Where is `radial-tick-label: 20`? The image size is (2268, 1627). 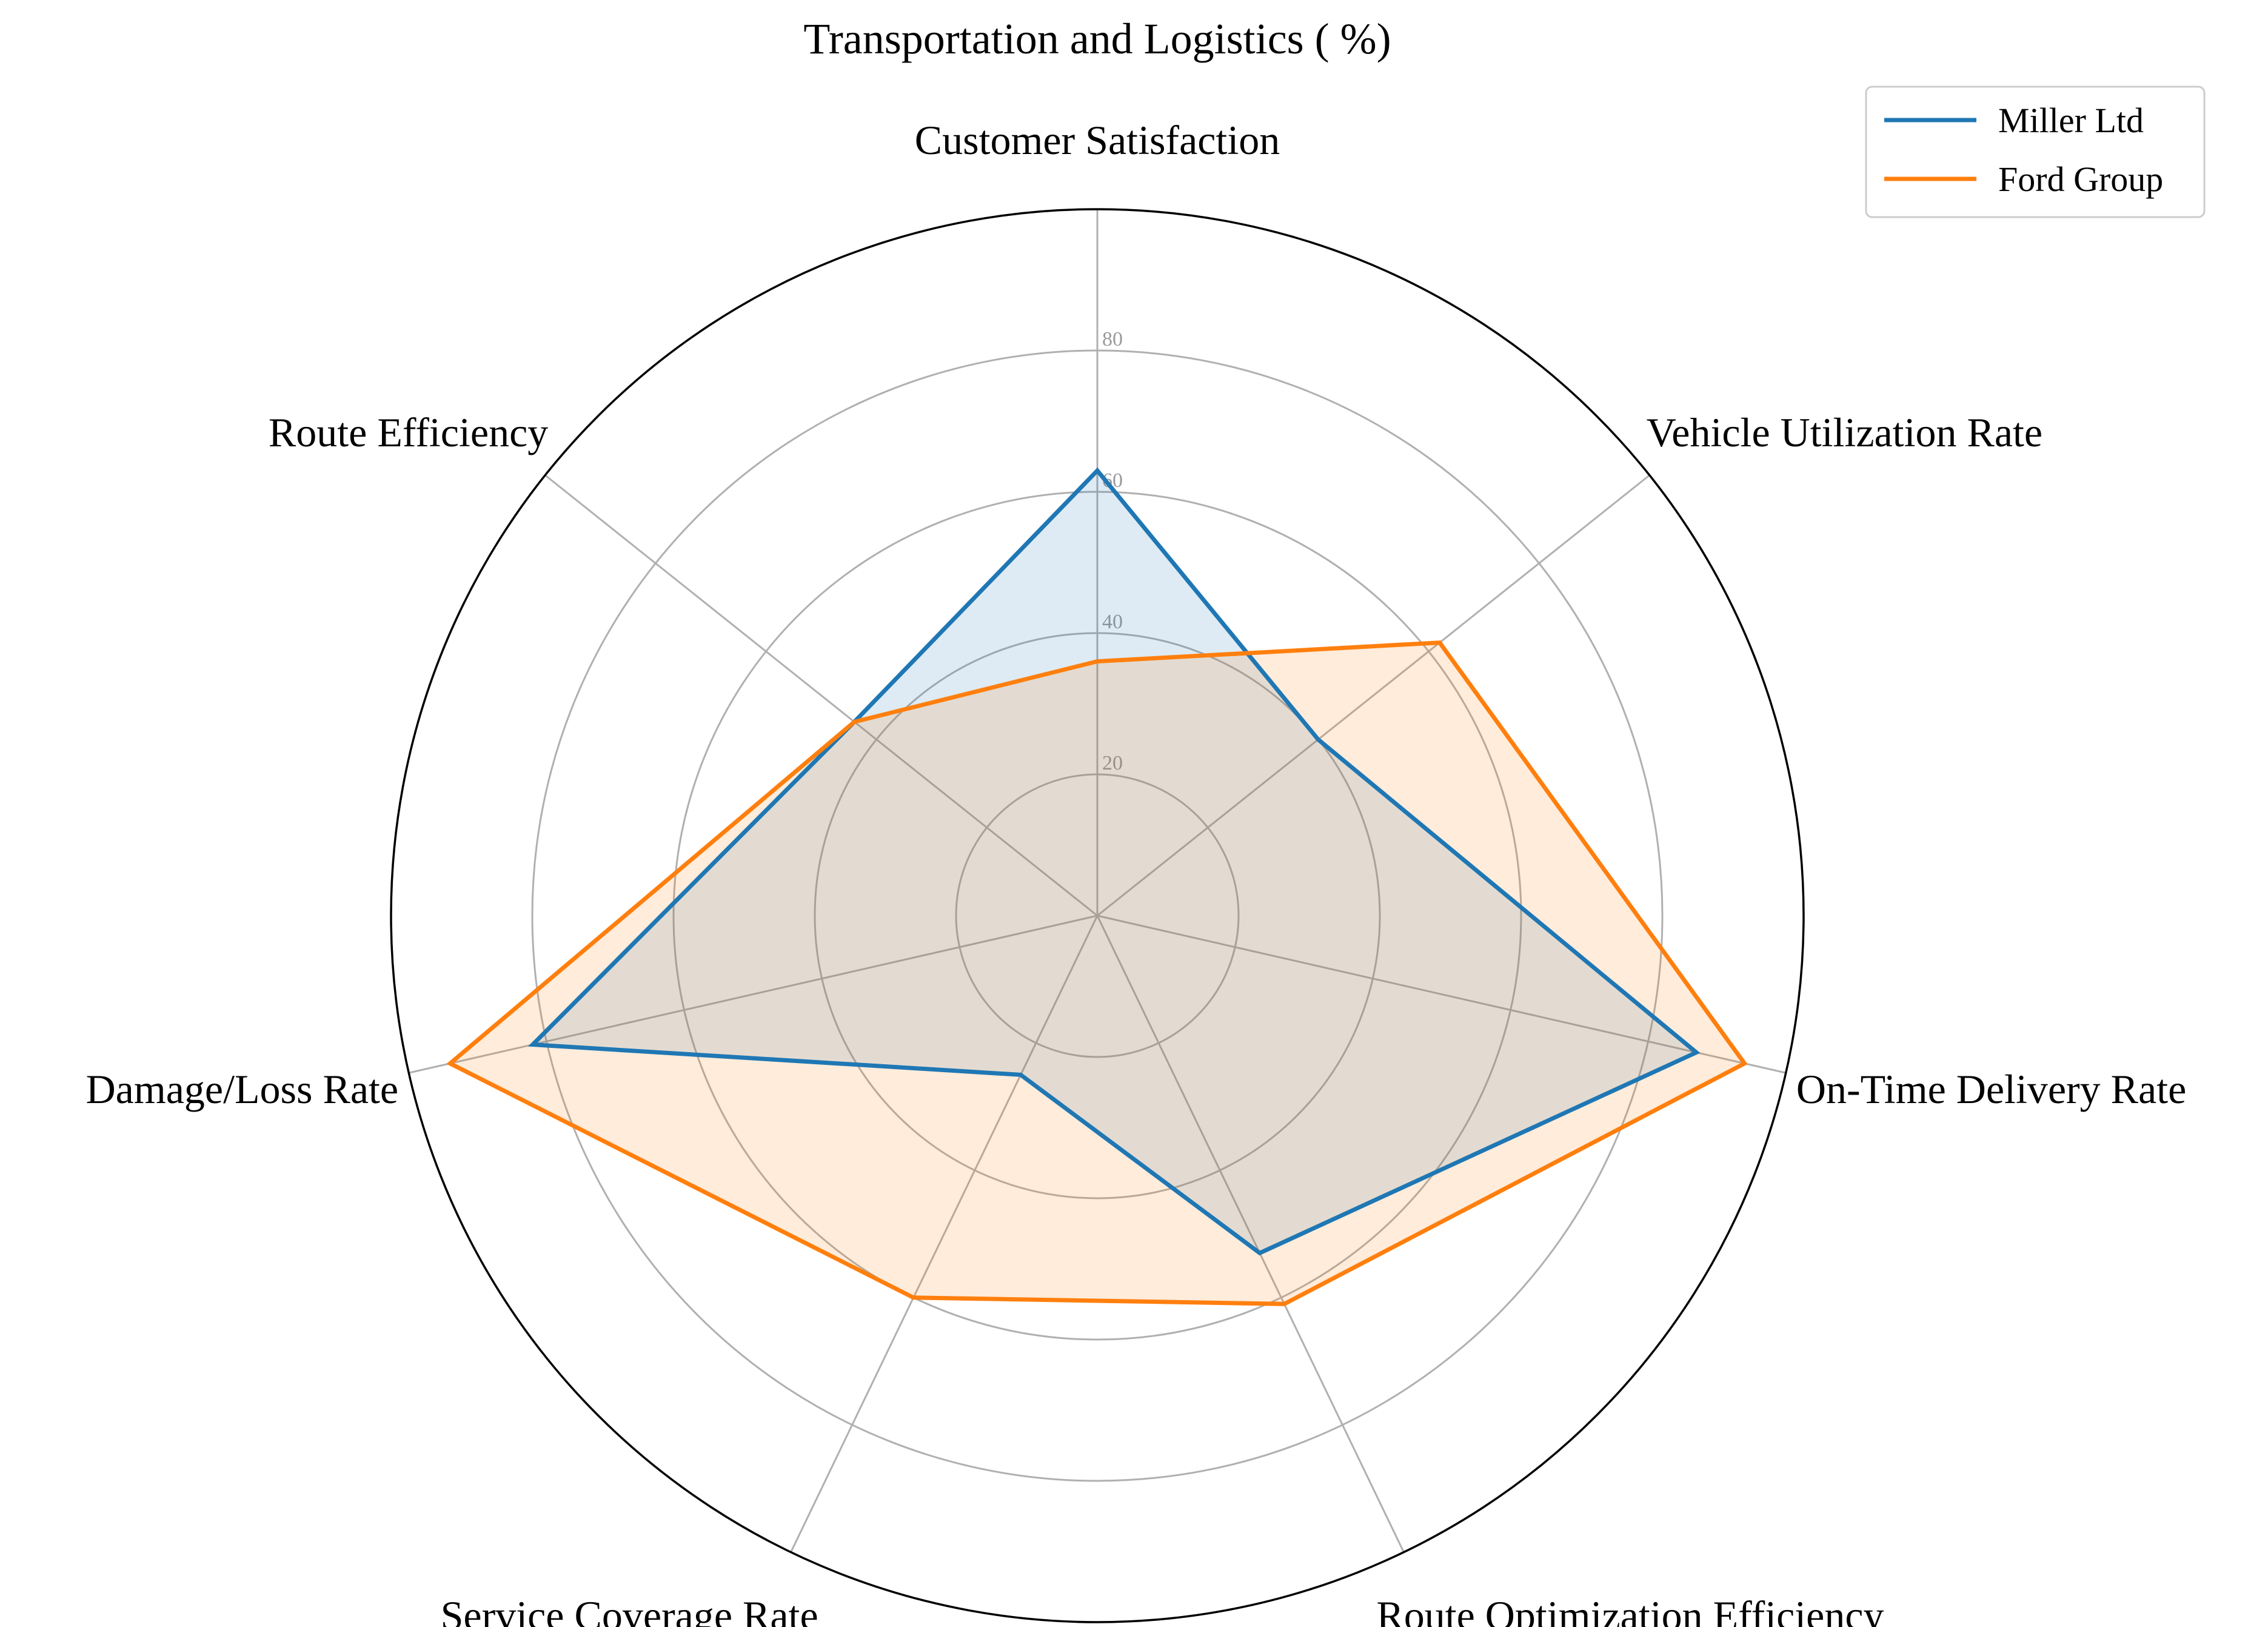 radial-tick-label: 20 is located at coordinates (1113, 763).